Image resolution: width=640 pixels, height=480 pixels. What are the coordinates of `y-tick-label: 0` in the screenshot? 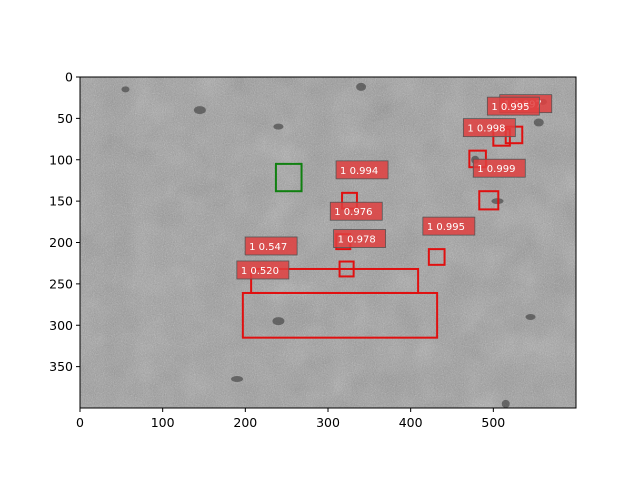 It's located at (69, 77).